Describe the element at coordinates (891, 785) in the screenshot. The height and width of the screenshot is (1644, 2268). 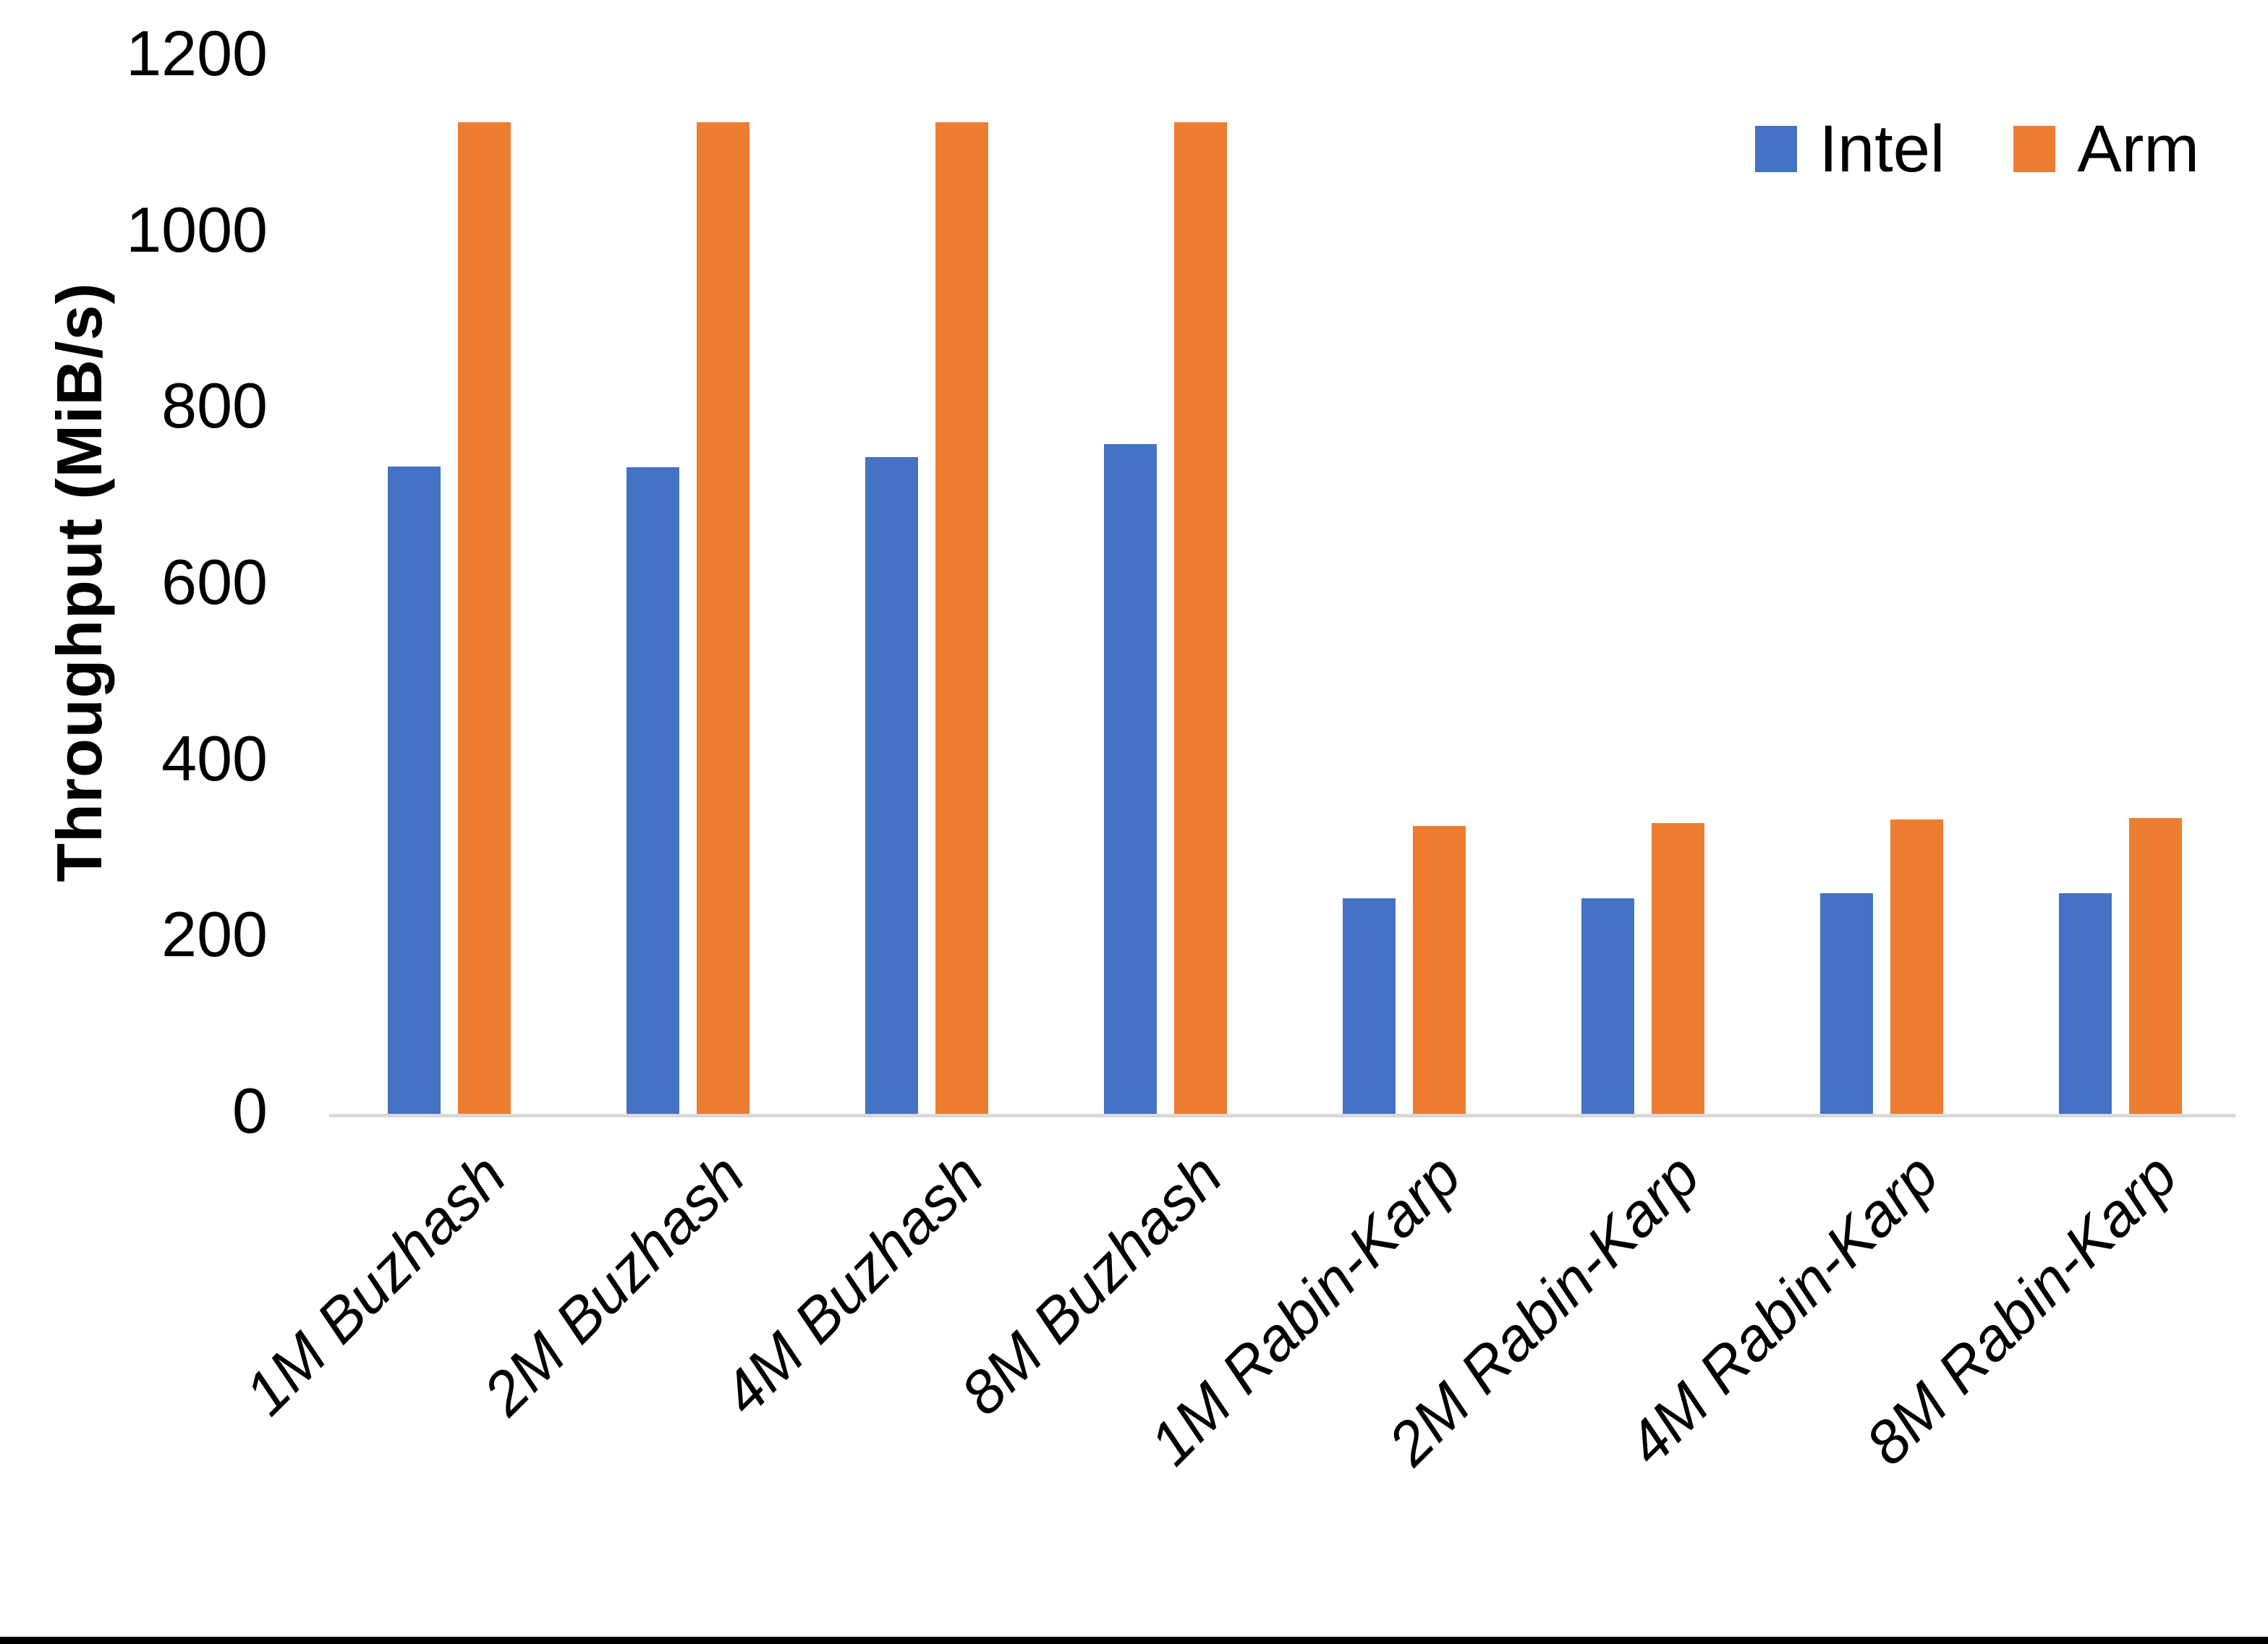
I see `bar-intel-4m-buzhash` at that location.